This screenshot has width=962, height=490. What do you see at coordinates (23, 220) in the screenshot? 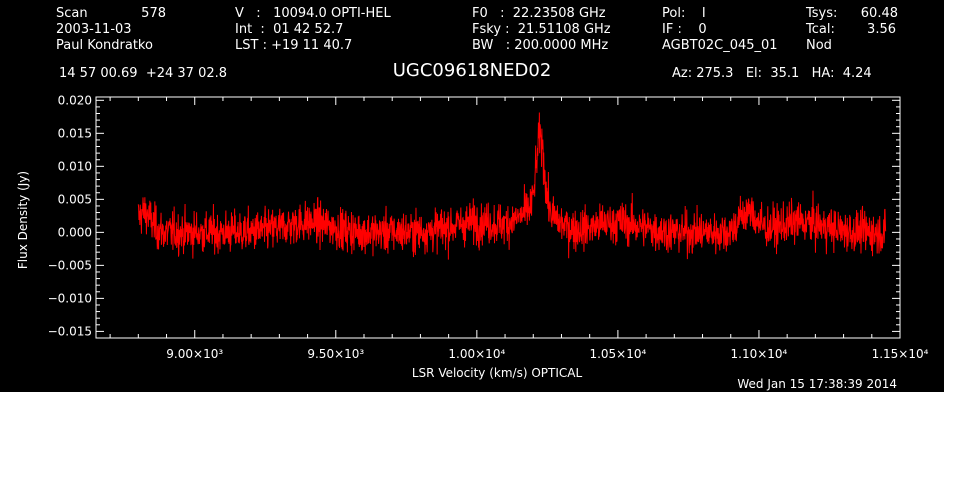
I see `y-axis-label: Flux Density (Jy)` at bounding box center [23, 220].